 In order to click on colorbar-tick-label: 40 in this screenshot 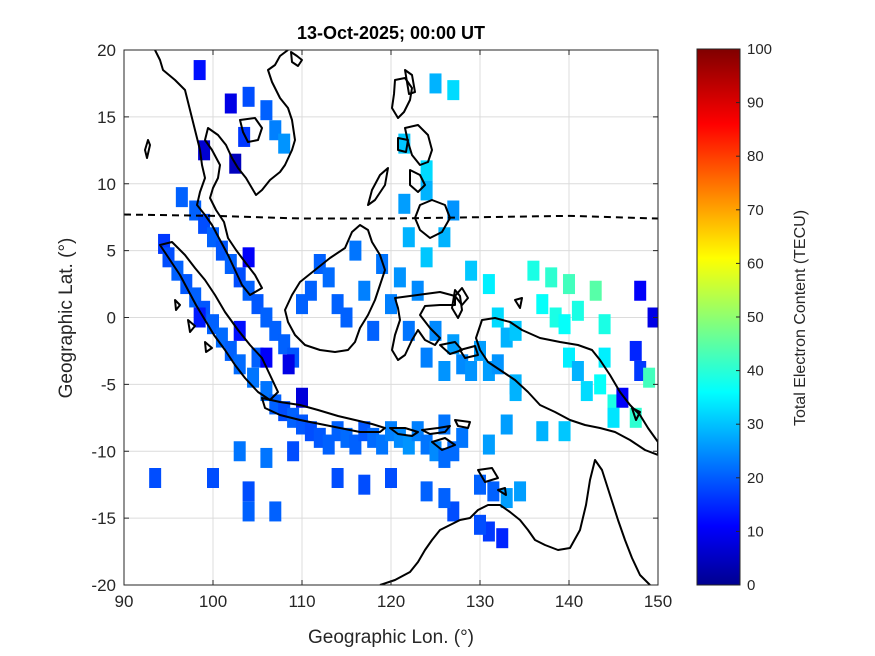, I will do `click(755, 371)`.